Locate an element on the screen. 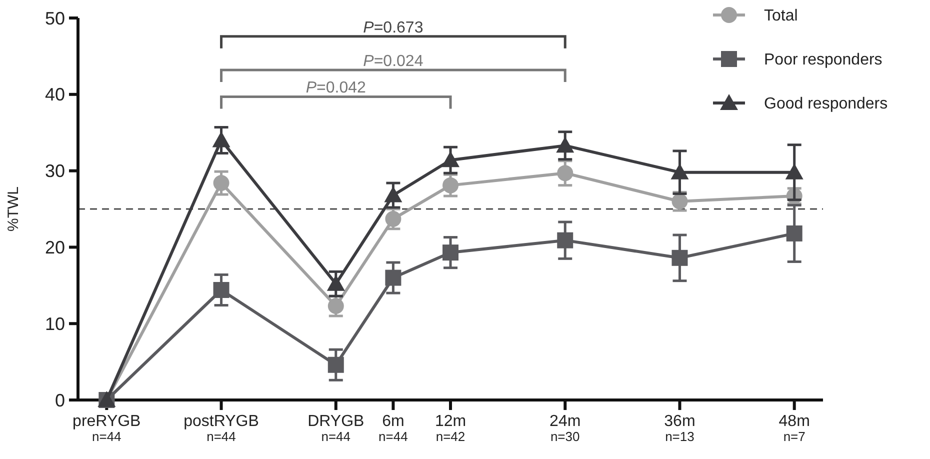 The height and width of the screenshot is (459, 930). y-axis-title: %TWL is located at coordinates (13, 209).